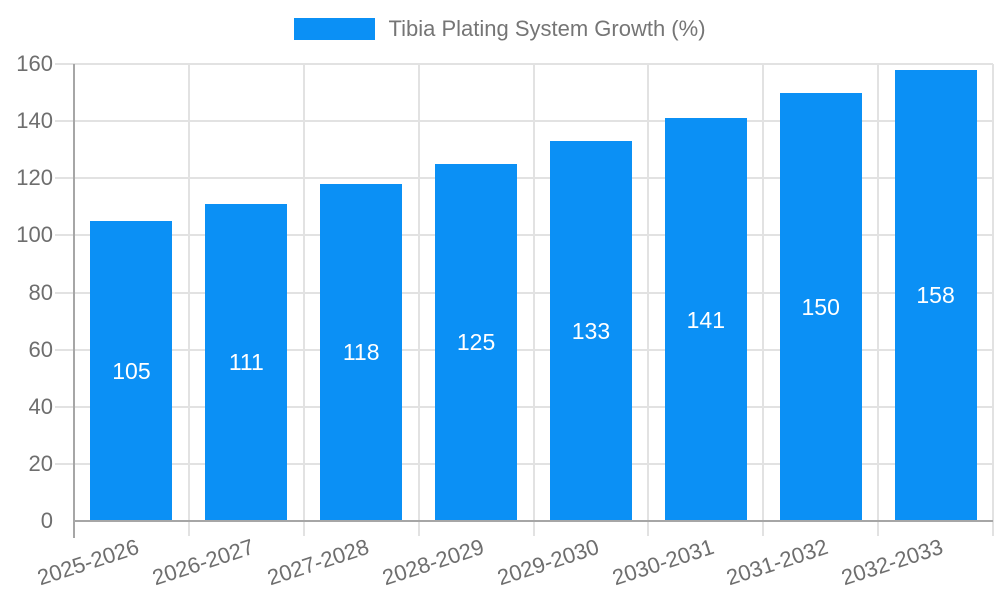 Image resolution: width=1000 pixels, height=600 pixels. Describe the element at coordinates (547, 28) in the screenshot. I see `legend-label: Tibia Plating System Growth (%)` at that location.